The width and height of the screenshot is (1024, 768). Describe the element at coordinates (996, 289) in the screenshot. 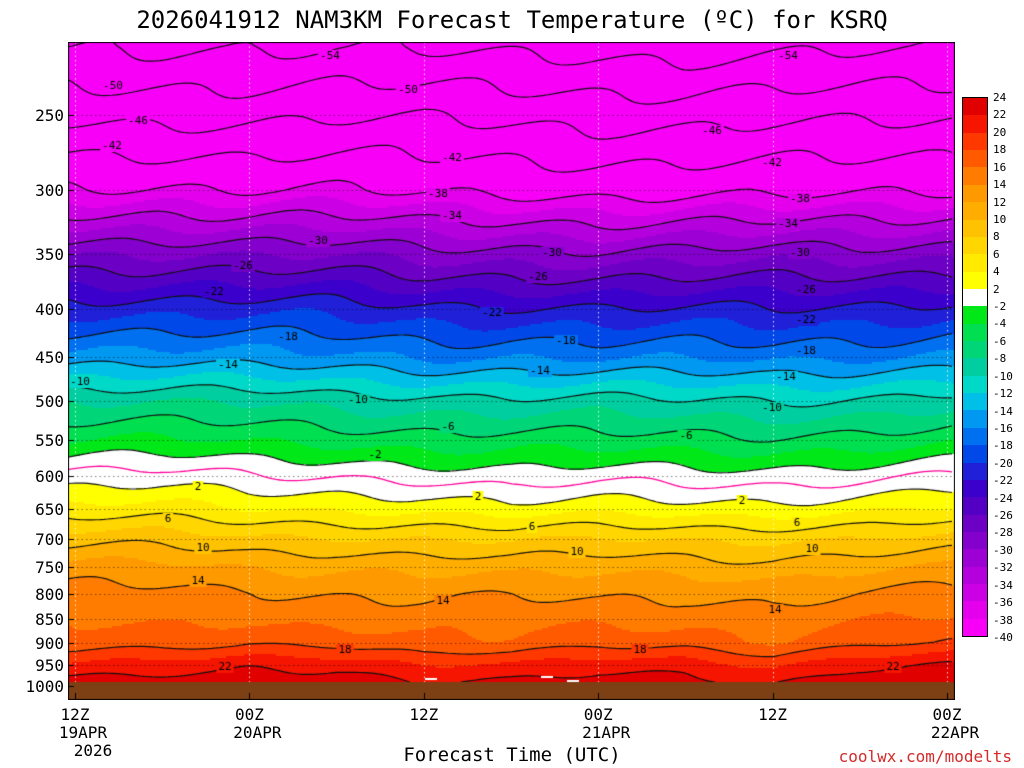

I see `colorbar-tick-label: 2` at that location.